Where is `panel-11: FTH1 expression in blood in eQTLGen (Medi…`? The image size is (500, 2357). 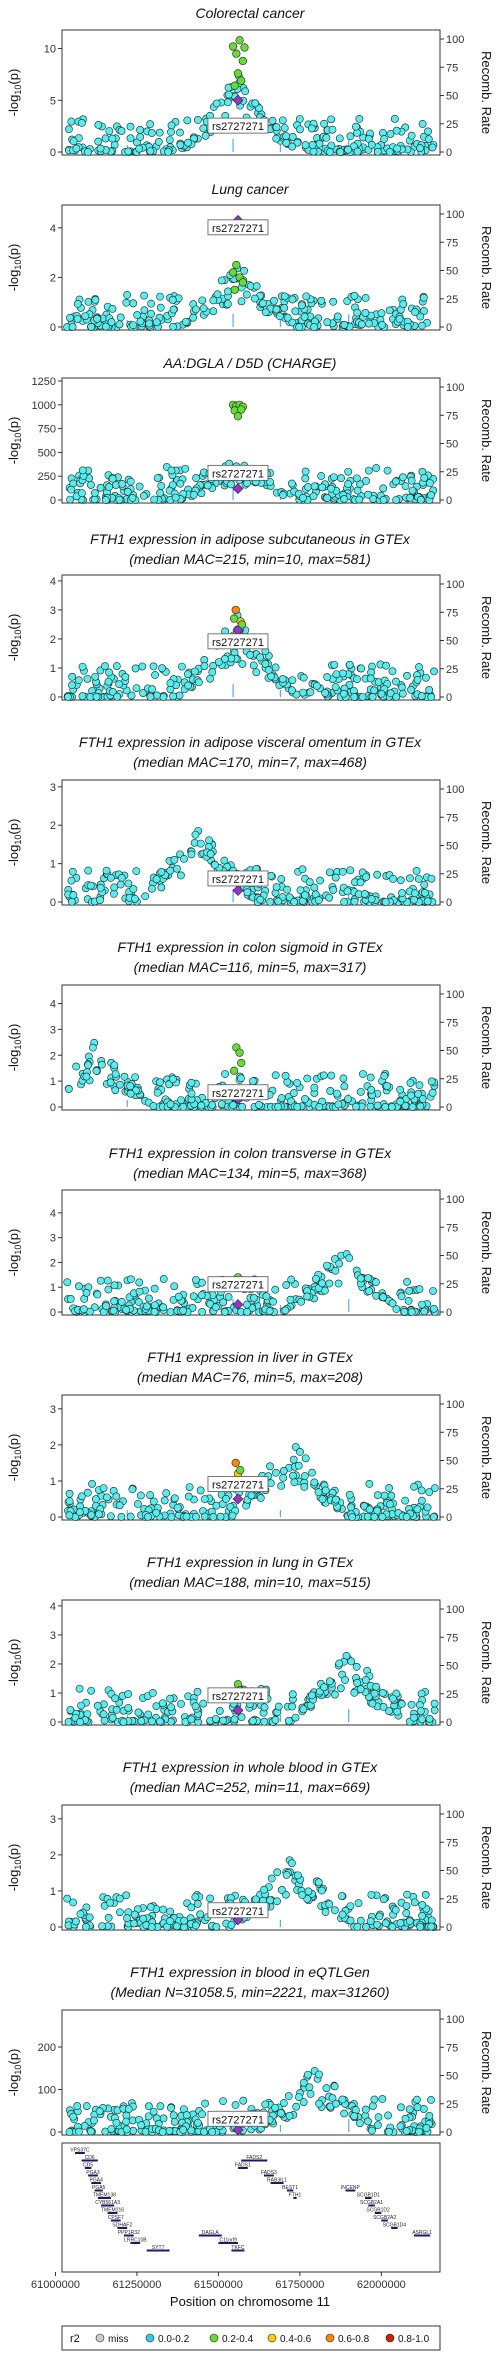 panel-11: FTH1 expression in blood in eQTLGen (Medi… is located at coordinates (250, 2051).